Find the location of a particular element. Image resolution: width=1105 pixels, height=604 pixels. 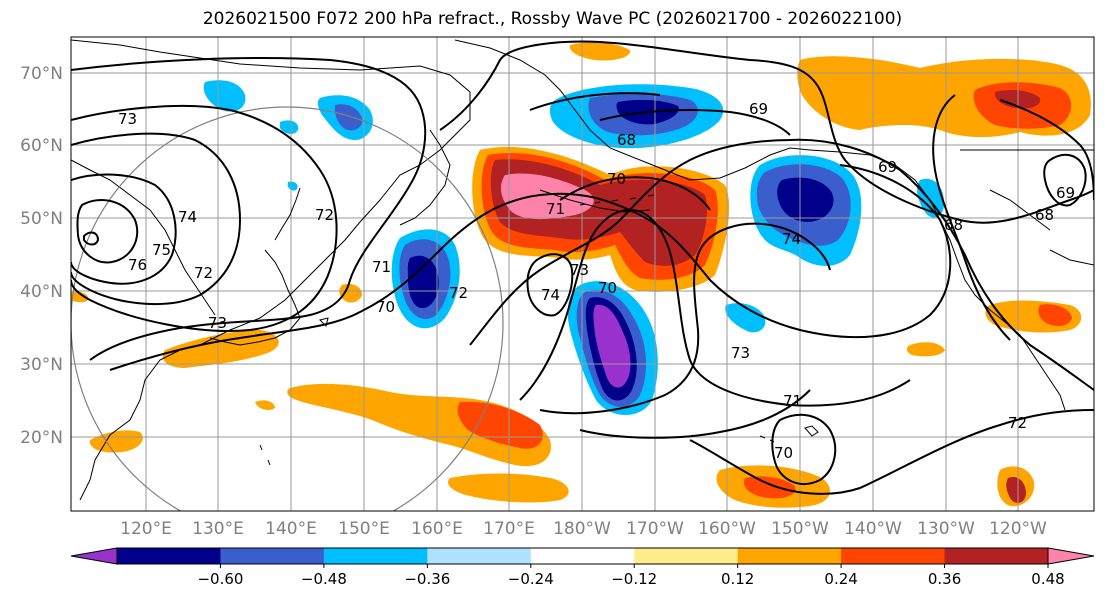

colorbar-tick-label: −0.60 is located at coordinates (220, 579).